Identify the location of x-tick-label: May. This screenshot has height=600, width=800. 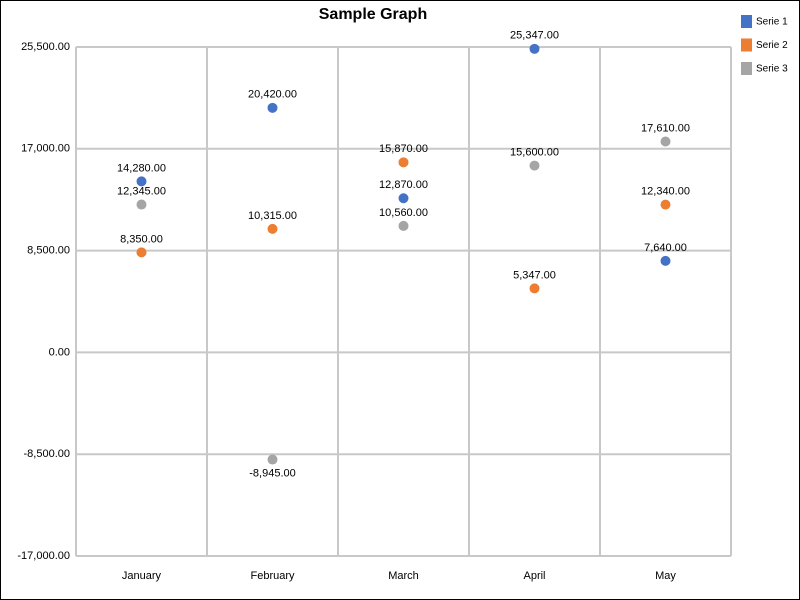
(665, 576).